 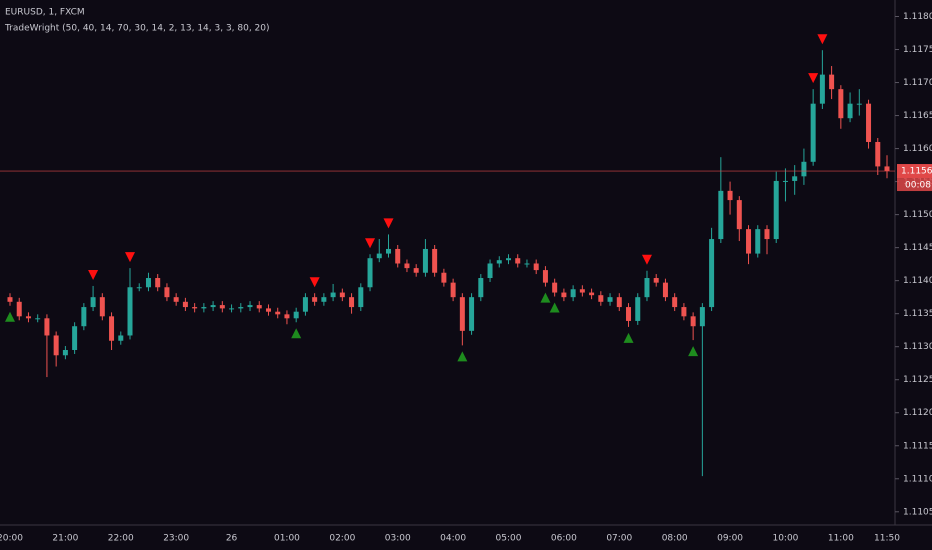 I want to click on x-tick-label: 21:00, so click(x=65, y=539).